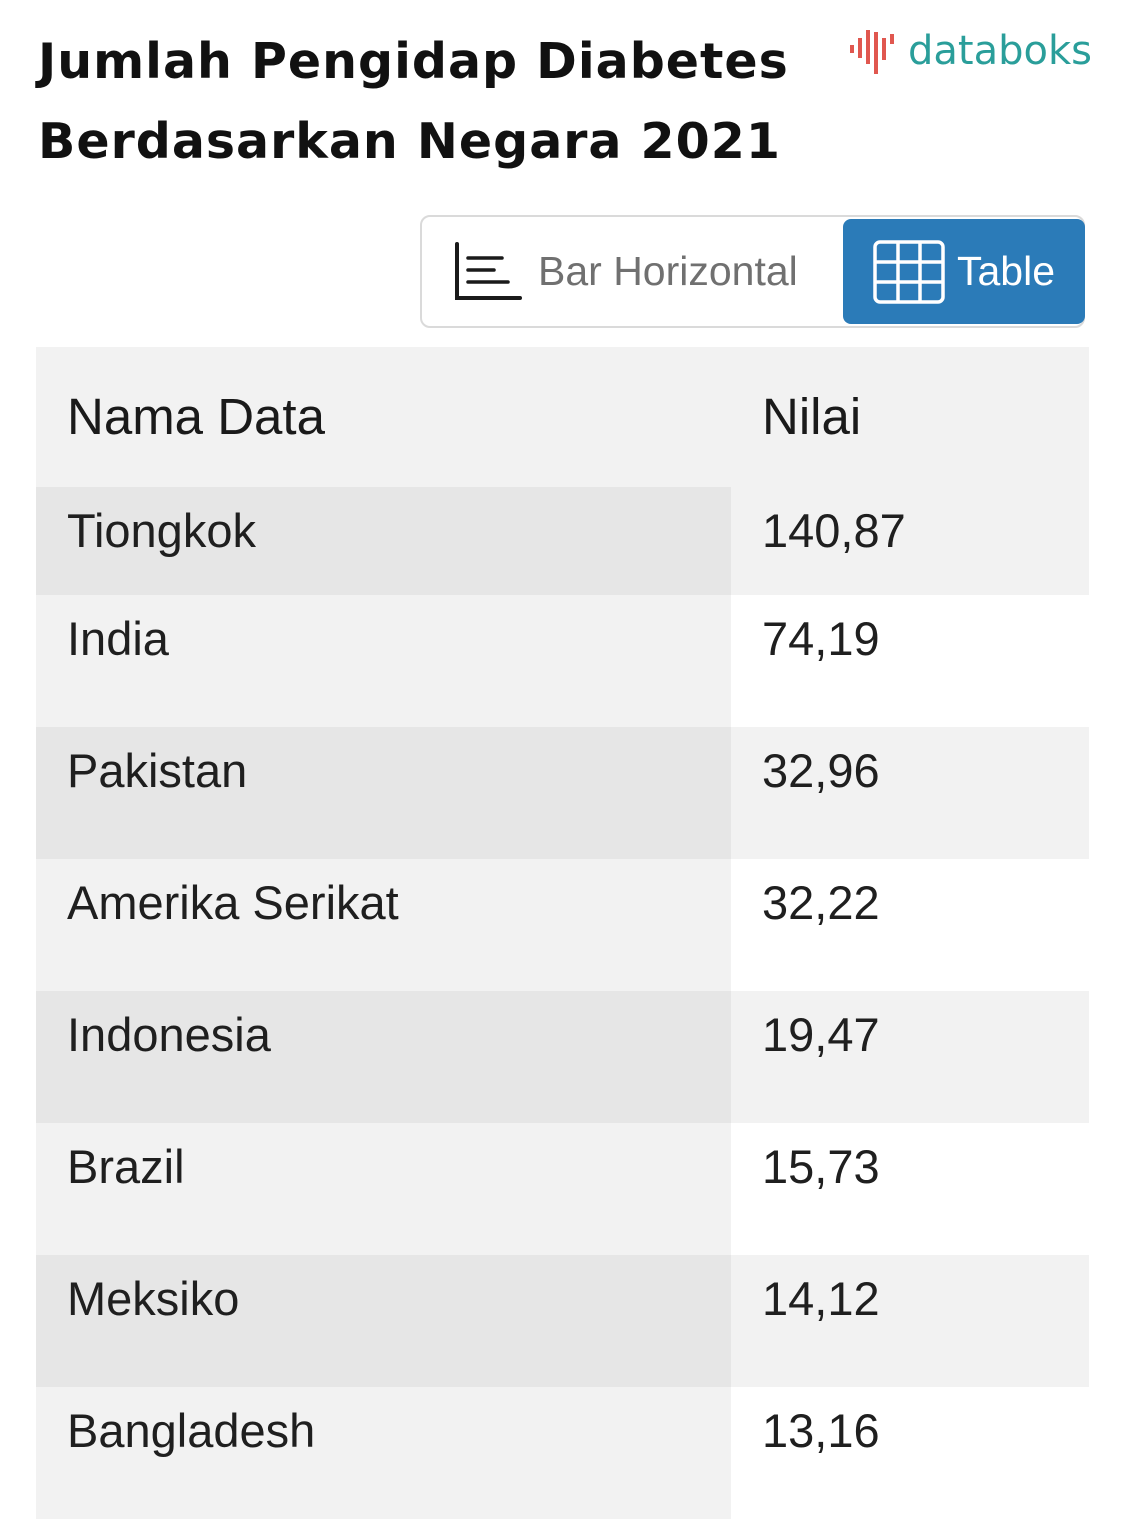 The height and width of the screenshot is (1519, 1125). I want to click on row-name-cell: Meksiko, so click(383, 1321).